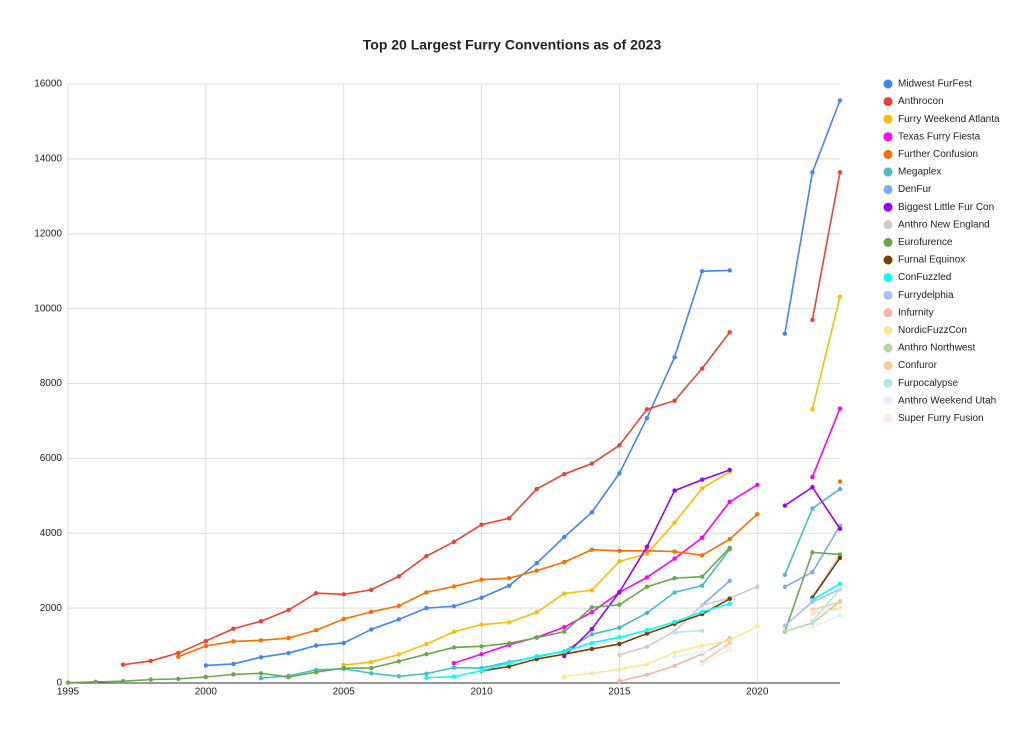 The width and height of the screenshot is (1024, 735). I want to click on legend-label: Midwest FurFest, so click(935, 84).